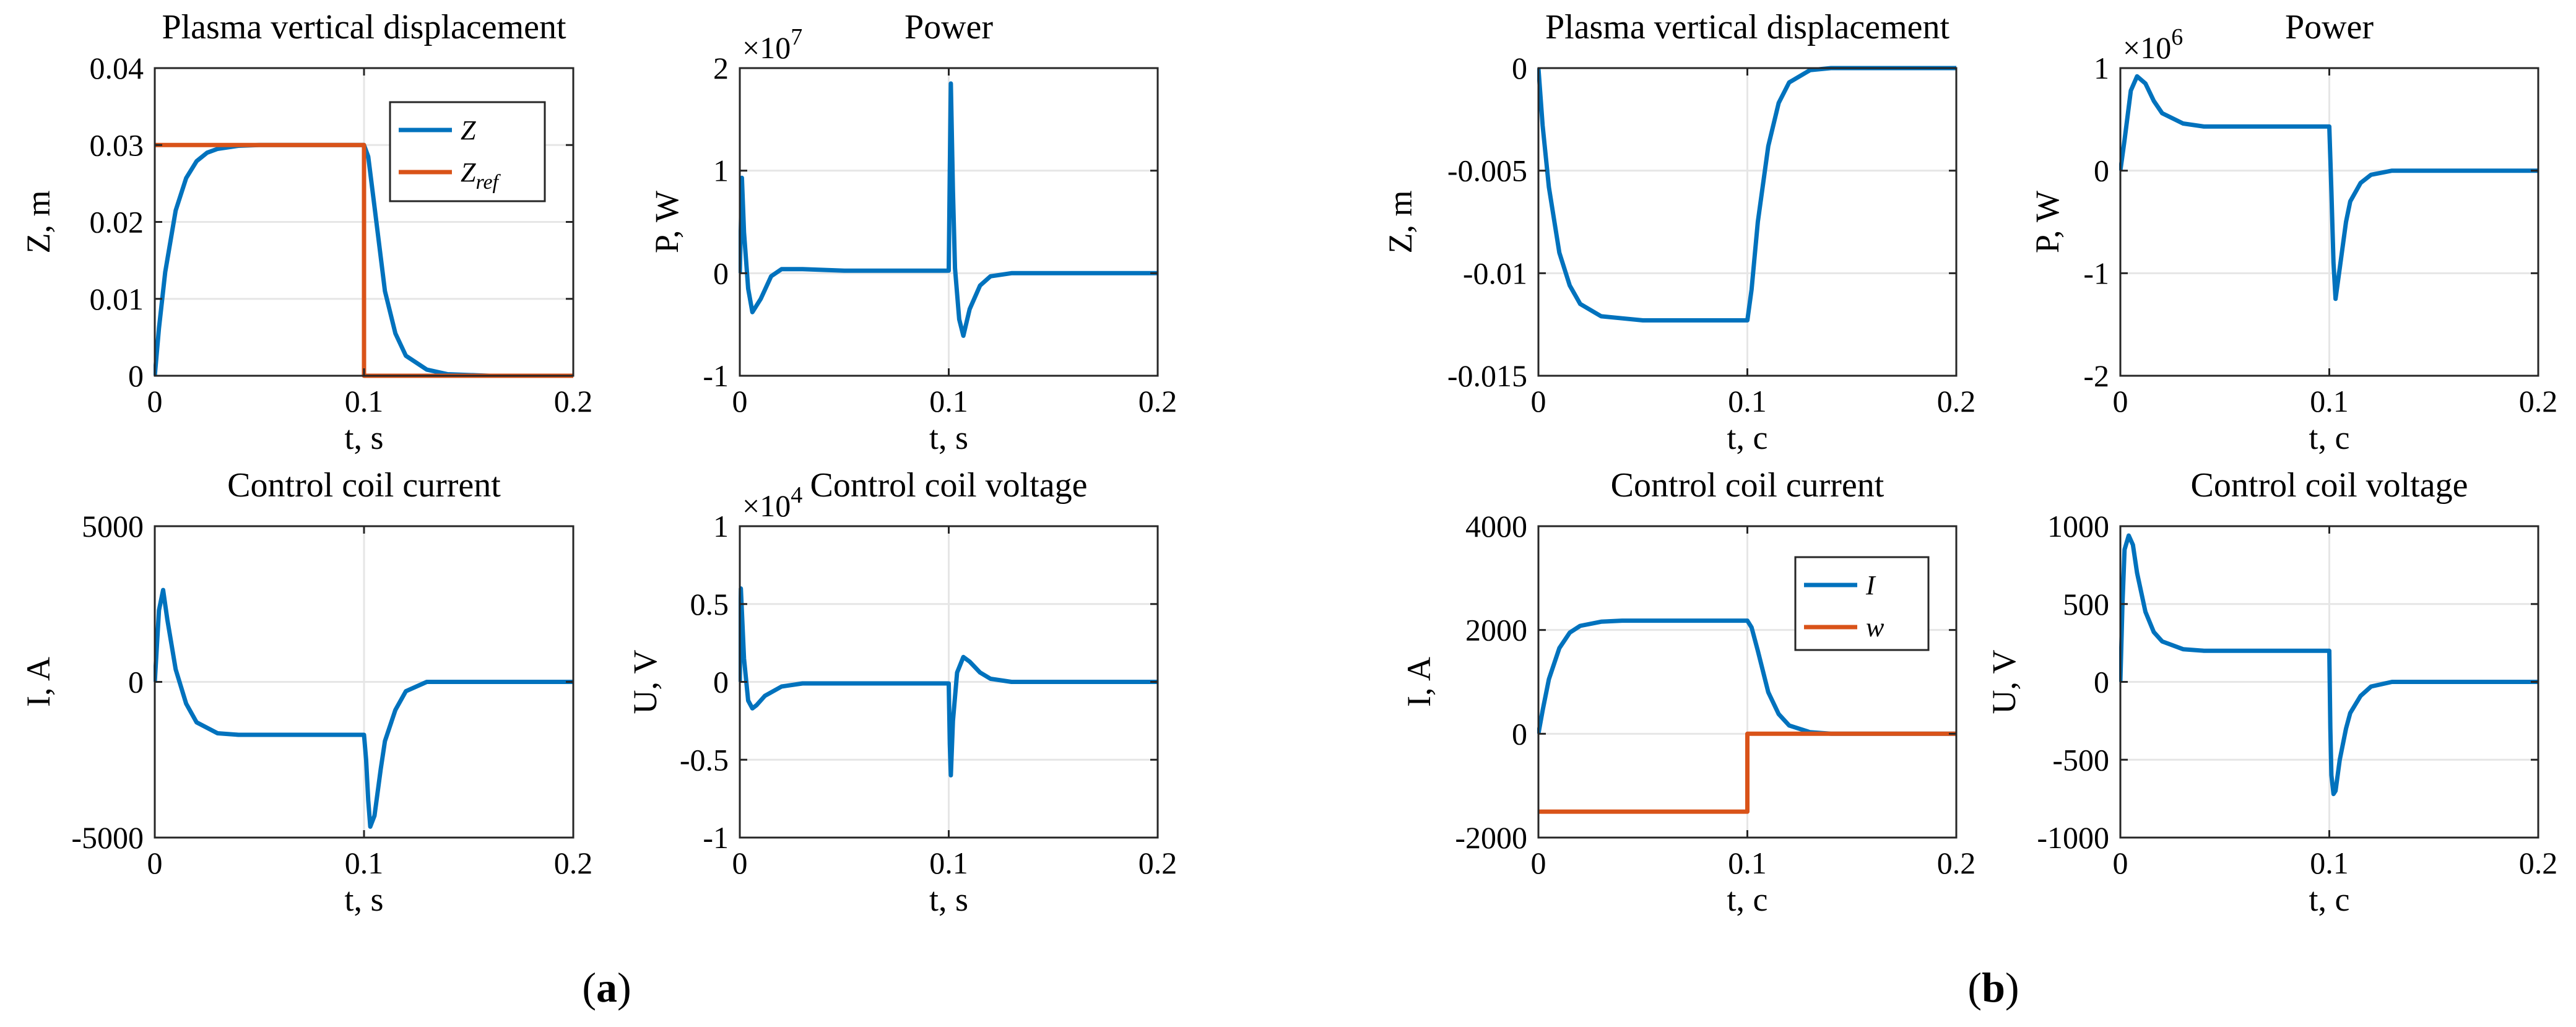 Image resolution: width=2576 pixels, height=1027 pixels. What do you see at coordinates (113, 526) in the screenshot?
I see `y-tick-label: 5000` at bounding box center [113, 526].